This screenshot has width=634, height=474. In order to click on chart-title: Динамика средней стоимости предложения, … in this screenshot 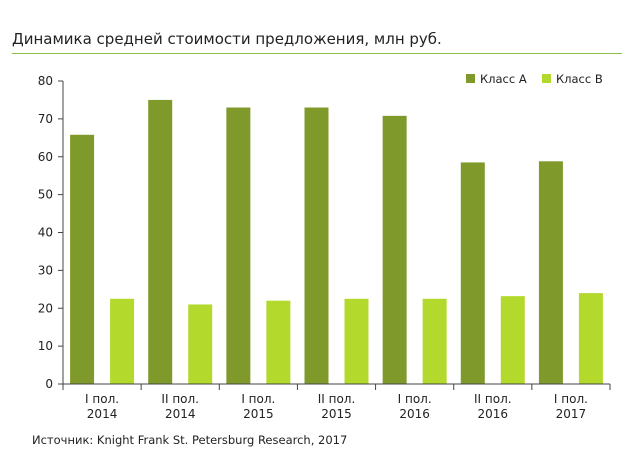, I will do `click(227, 39)`.